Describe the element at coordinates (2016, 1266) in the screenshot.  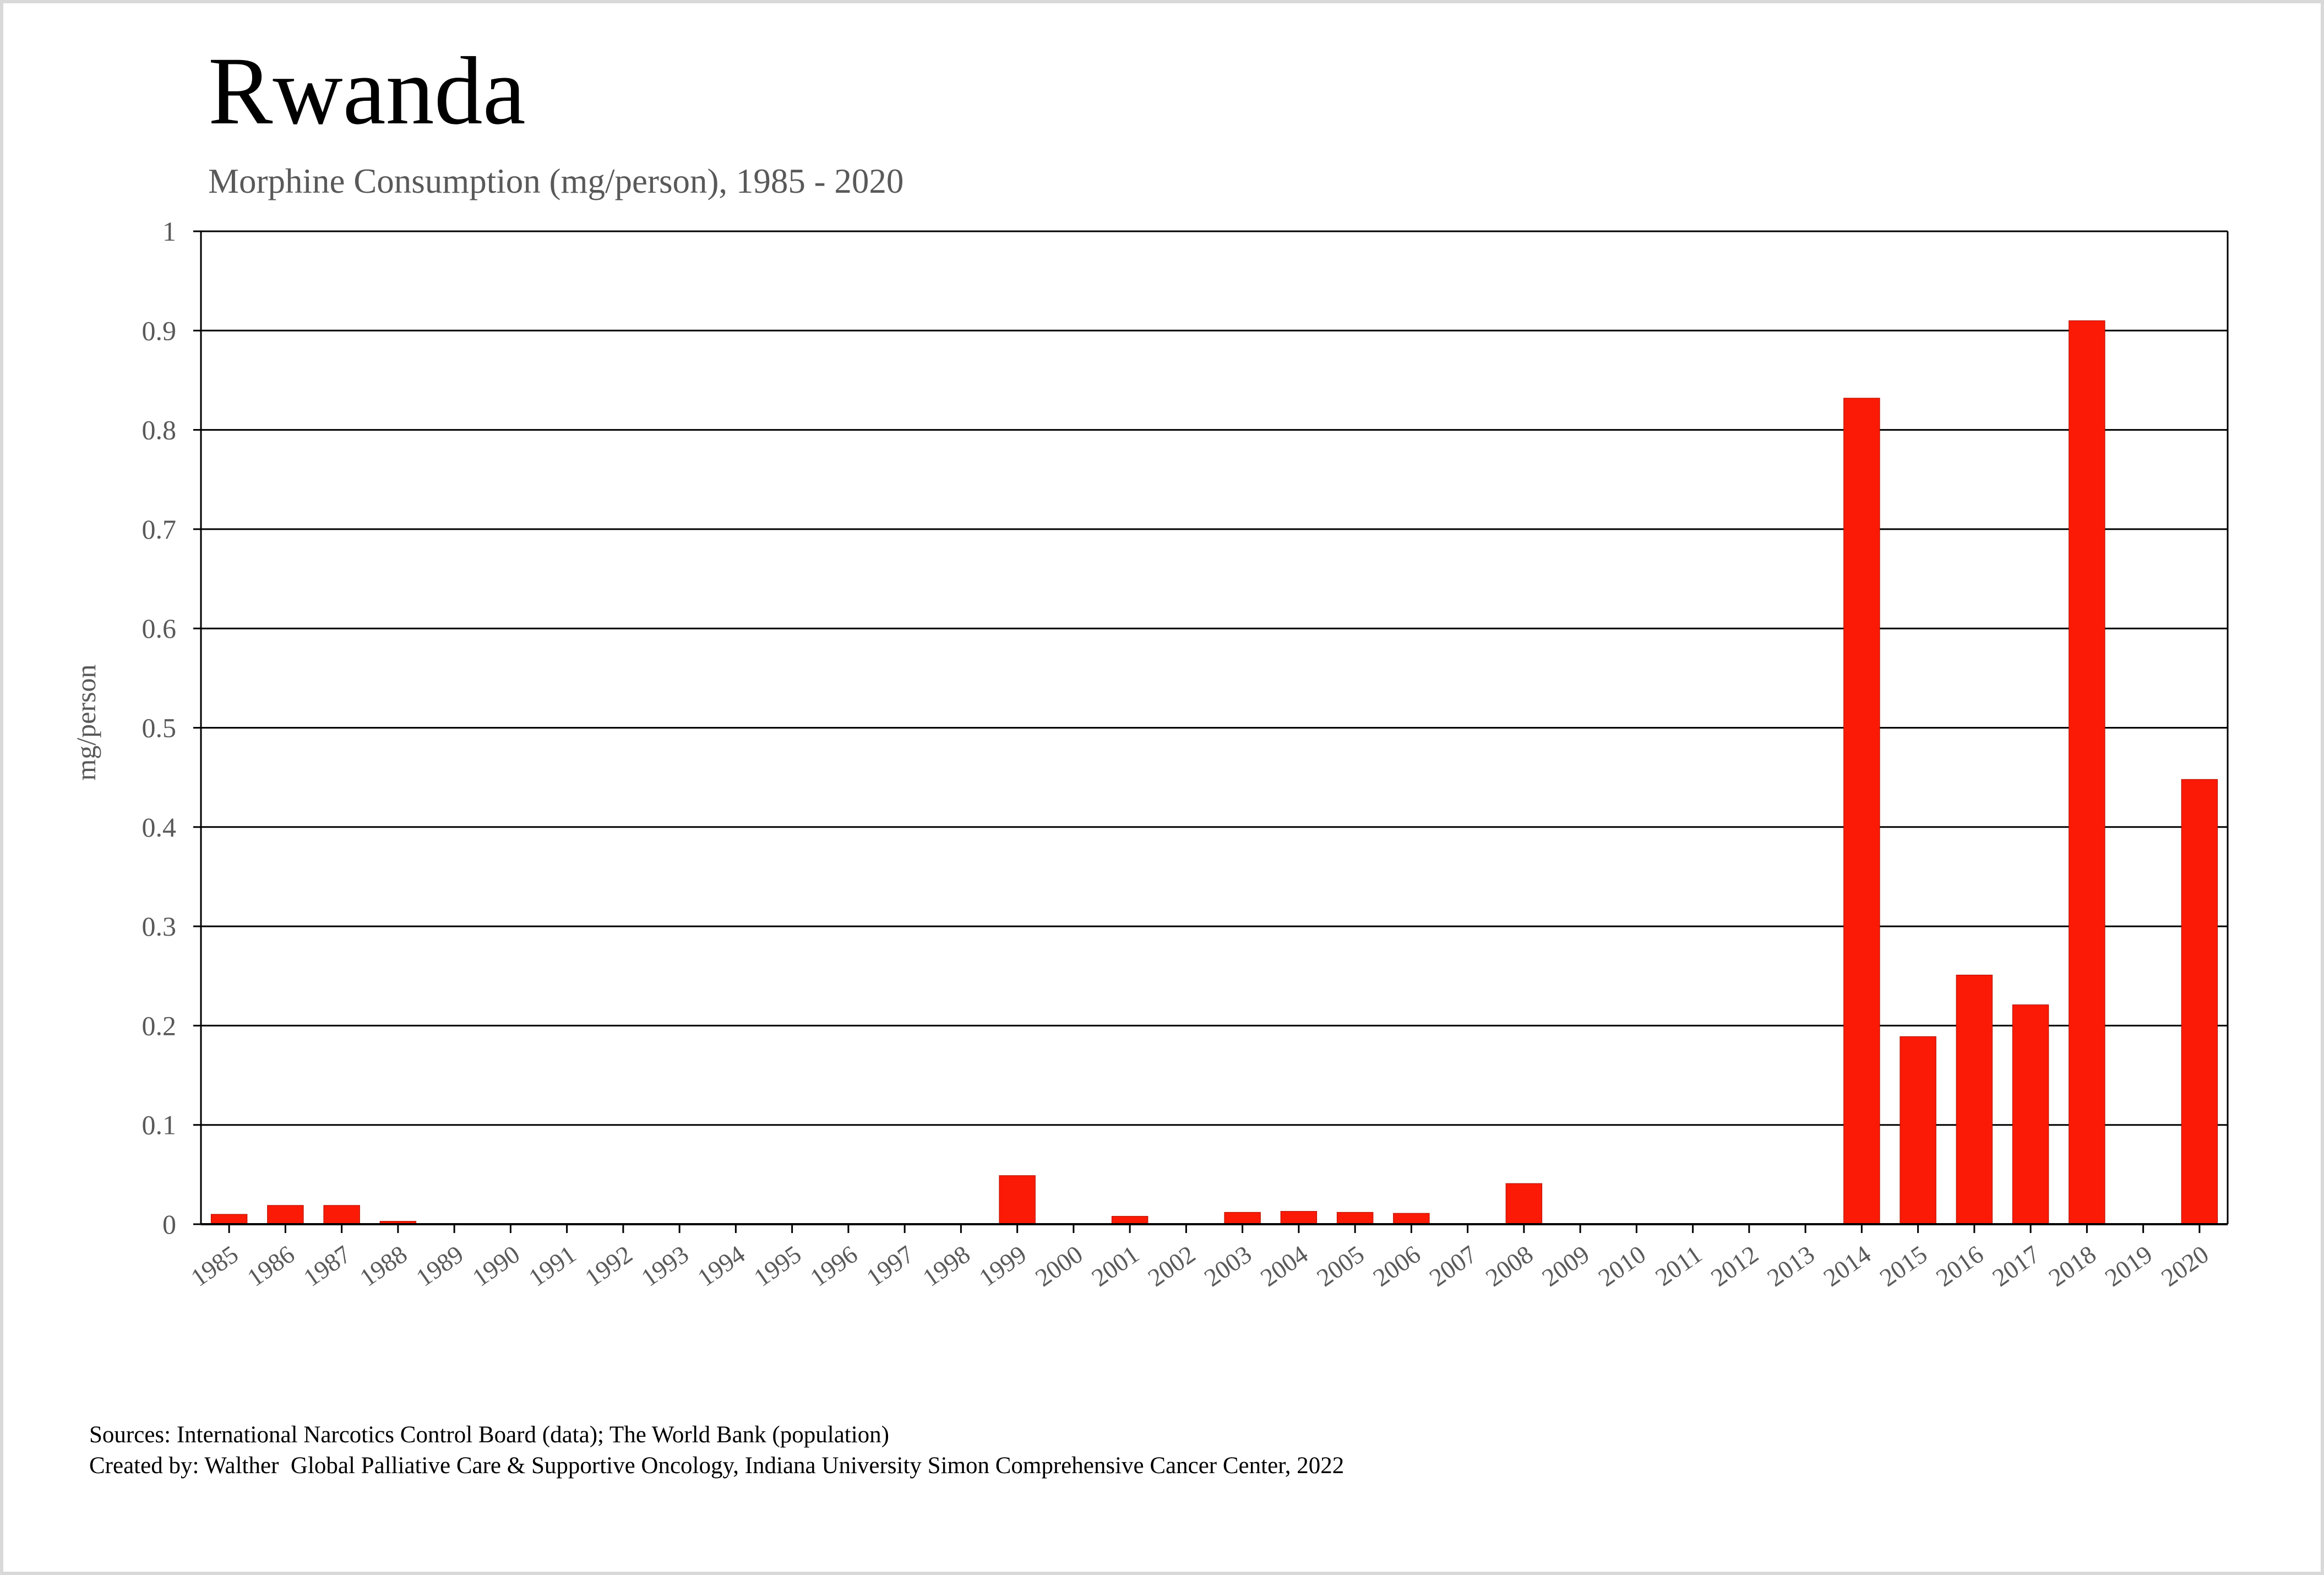
I see `x-tick-label: 2017` at that location.